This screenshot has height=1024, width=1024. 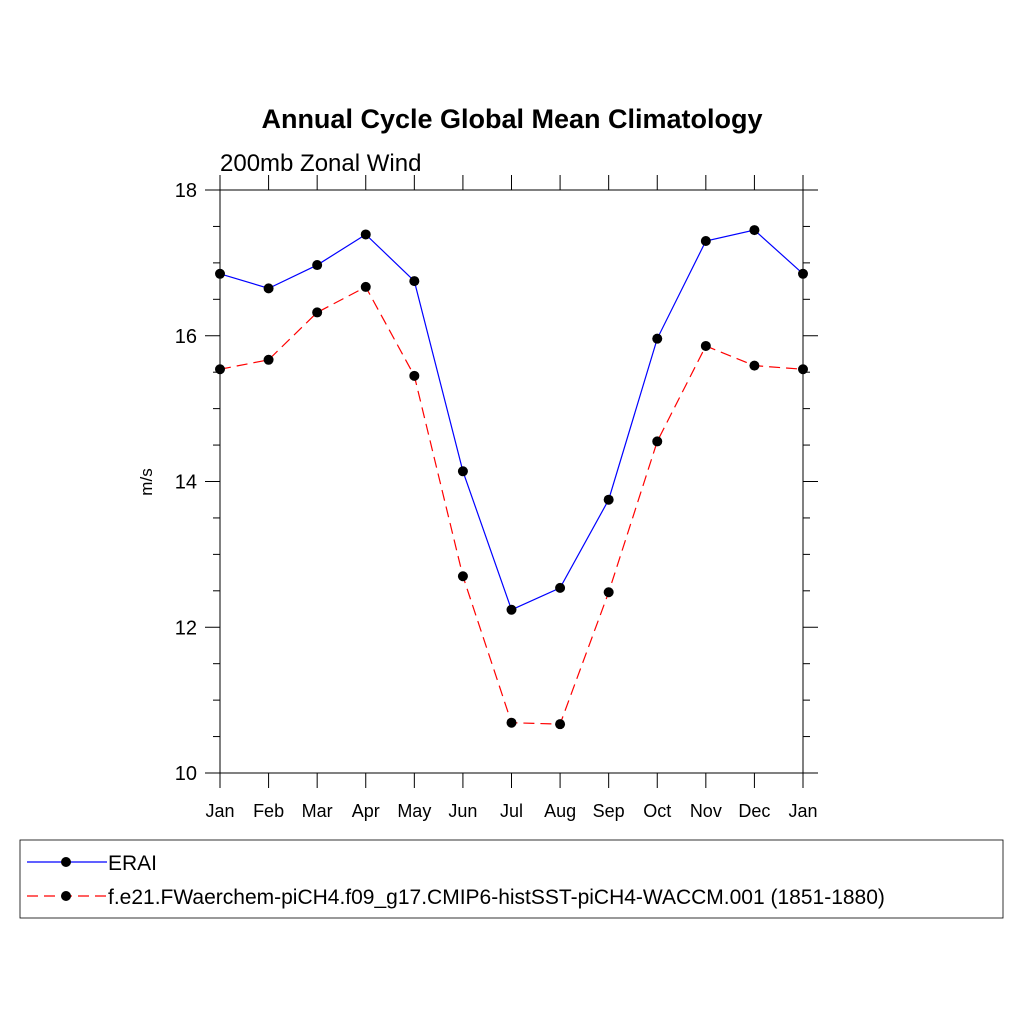 I want to click on y-tick-label: 18, so click(x=186, y=191).